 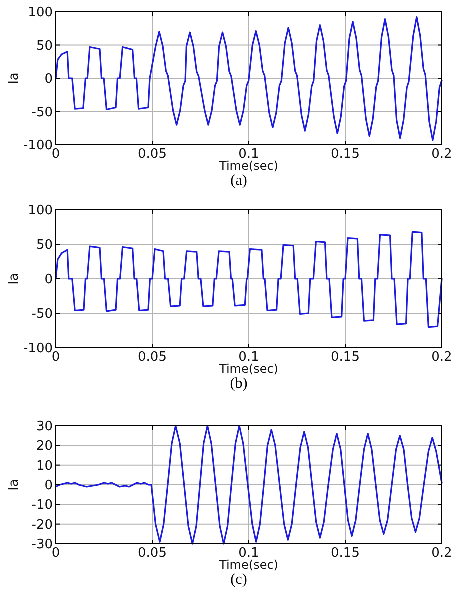 I want to click on y-tick-label: 30, so click(x=44, y=427).